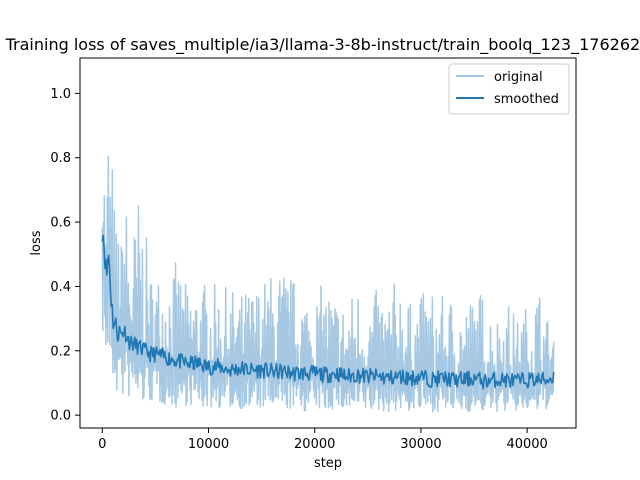 Image resolution: width=640 pixels, height=480 pixels. I want to click on x-tick-label: 0, so click(102, 444).